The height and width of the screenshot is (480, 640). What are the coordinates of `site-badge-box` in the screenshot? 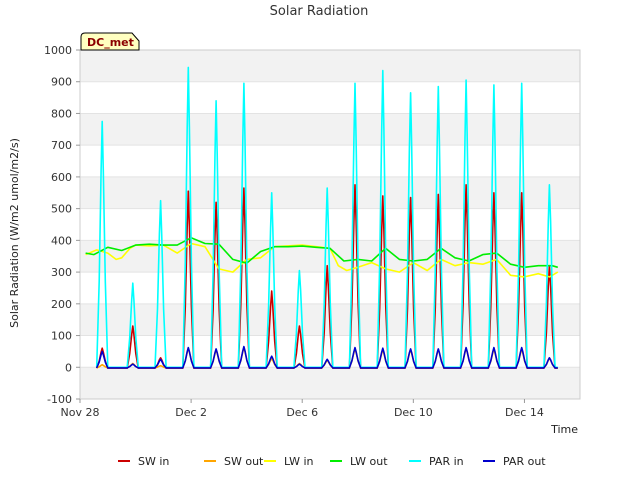 It's located at (110, 41).